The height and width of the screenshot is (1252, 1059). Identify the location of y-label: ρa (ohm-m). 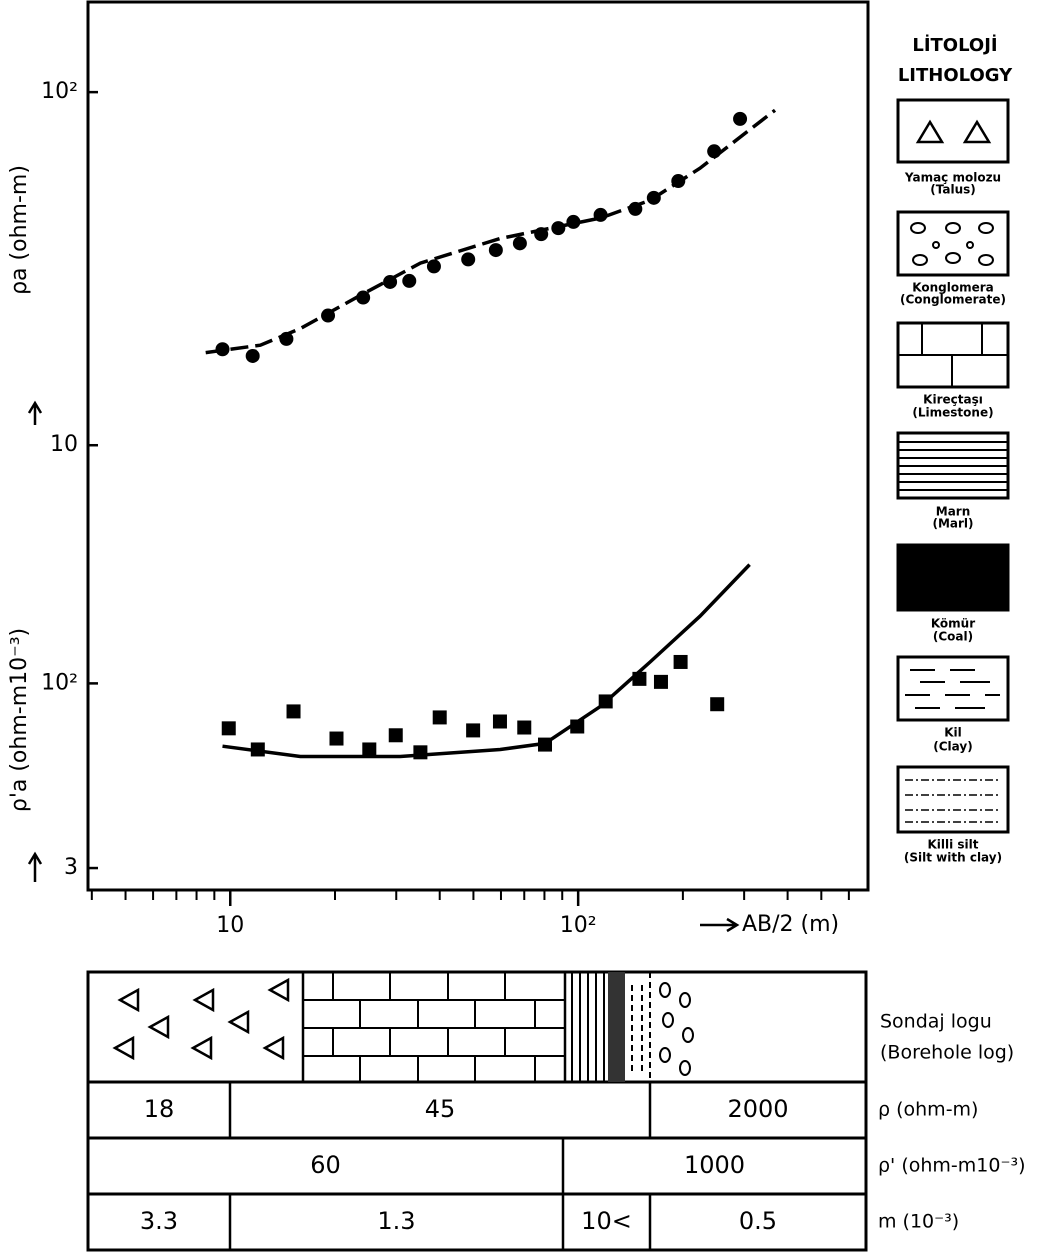
(19, 230).